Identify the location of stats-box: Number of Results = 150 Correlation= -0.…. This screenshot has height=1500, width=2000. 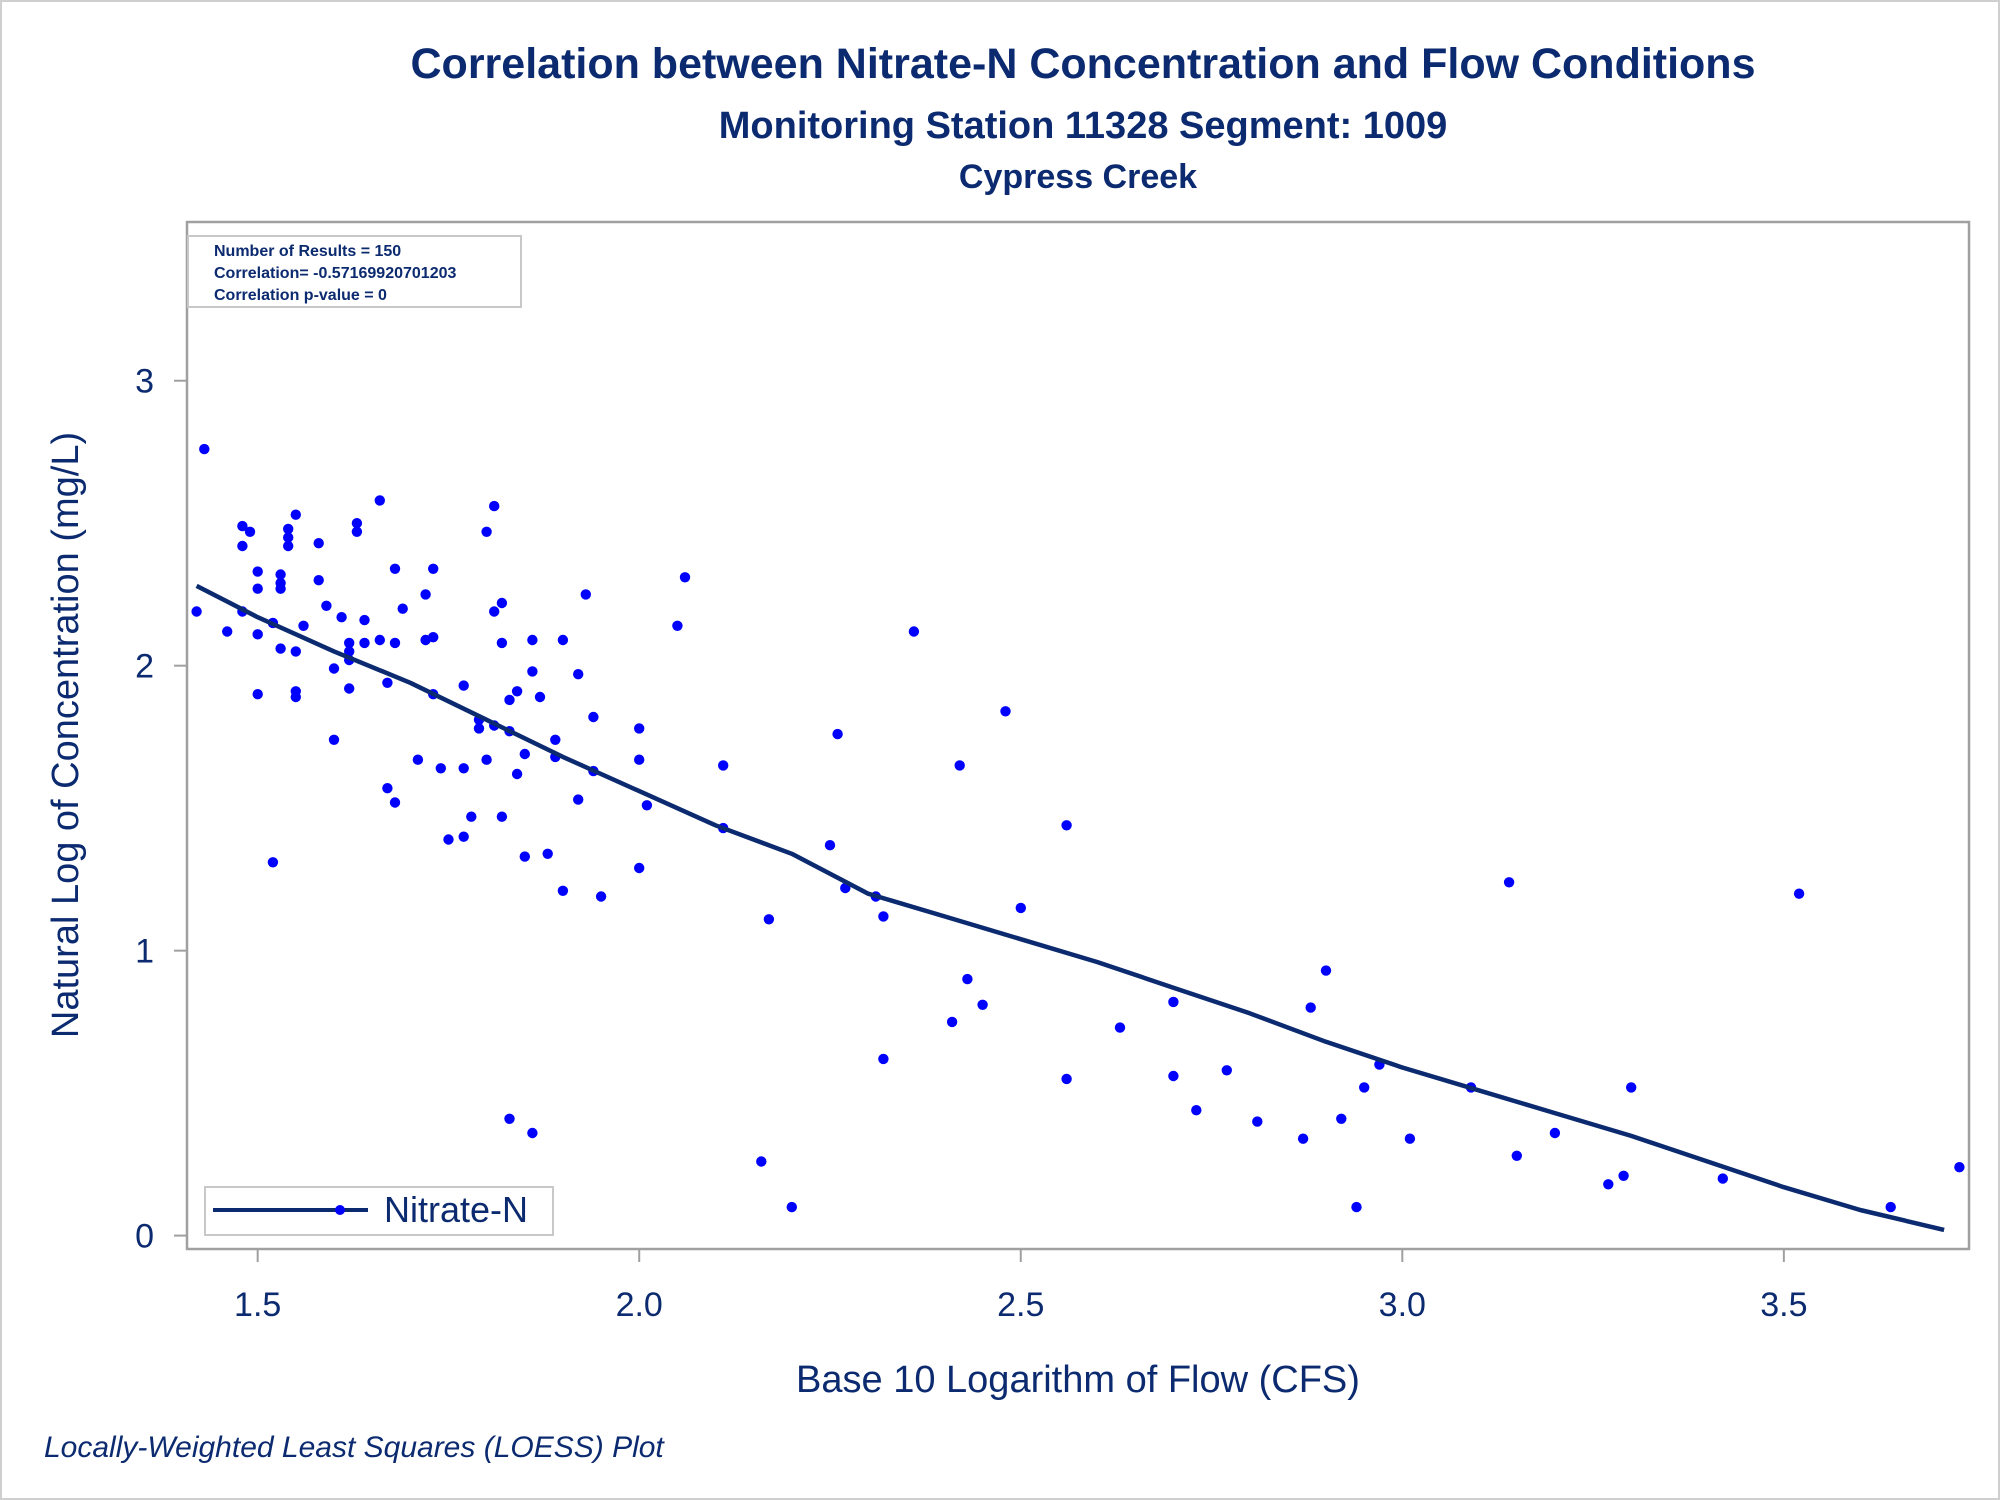
(354, 271).